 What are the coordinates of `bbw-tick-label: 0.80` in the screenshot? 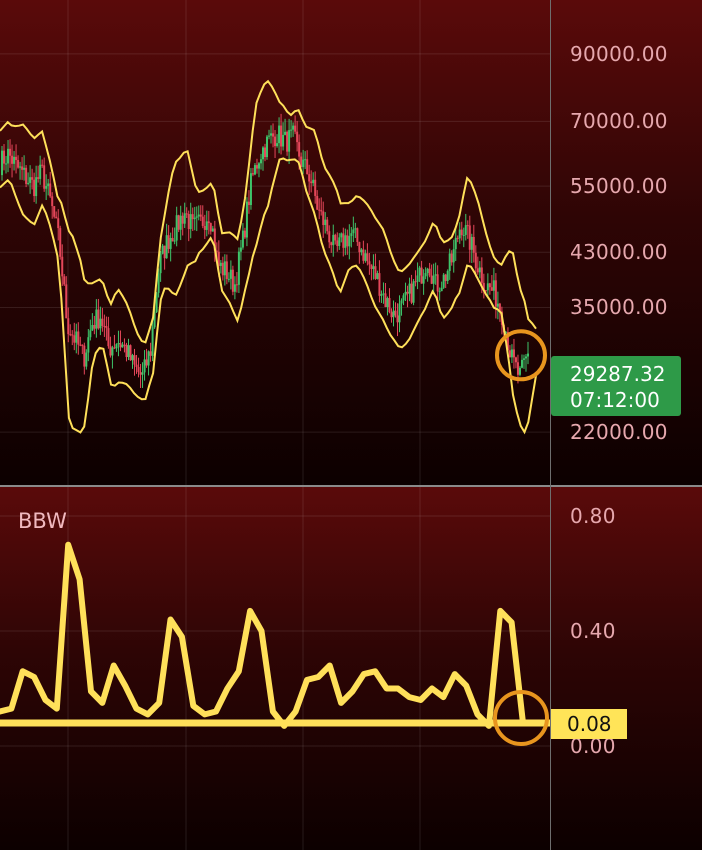 It's located at (593, 516).